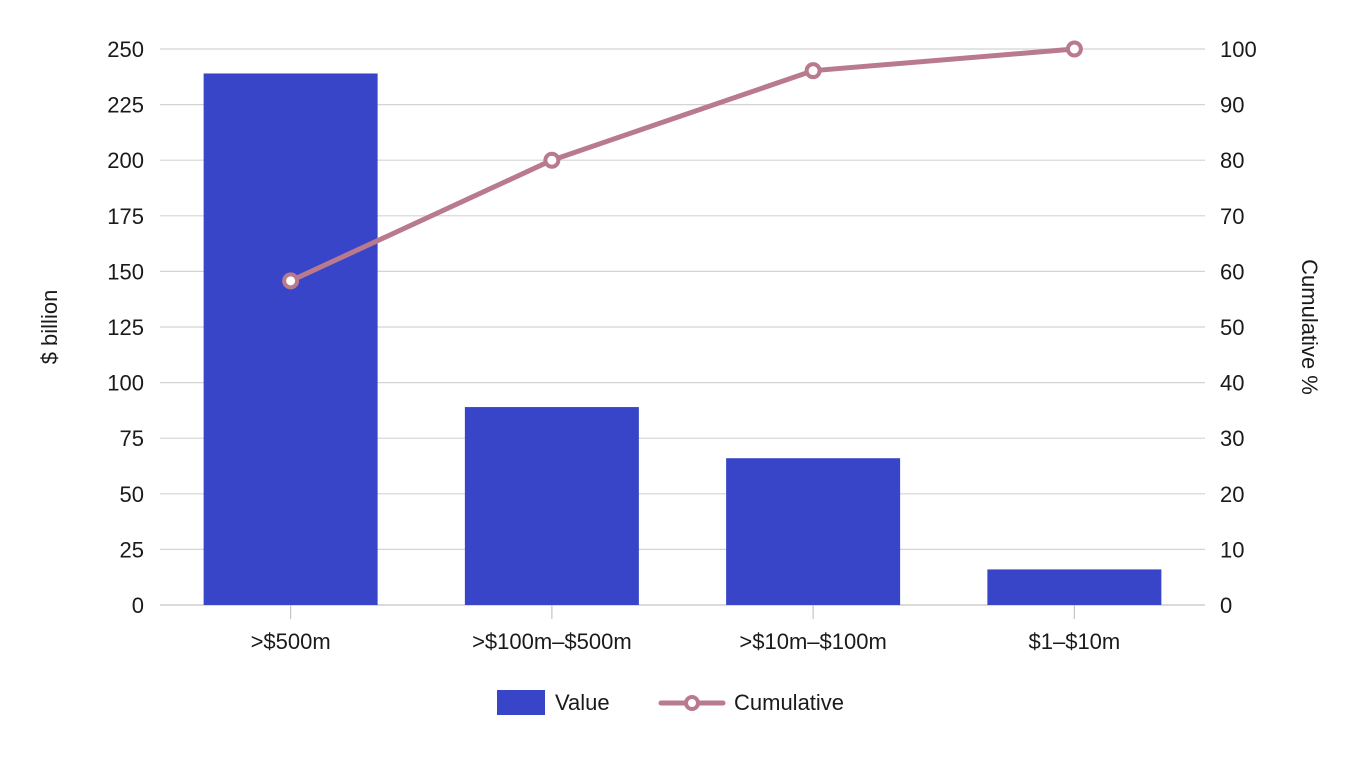 This screenshot has height=759, width=1360. What do you see at coordinates (812, 641) in the screenshot?
I see `category-label: >$10m–$100m` at bounding box center [812, 641].